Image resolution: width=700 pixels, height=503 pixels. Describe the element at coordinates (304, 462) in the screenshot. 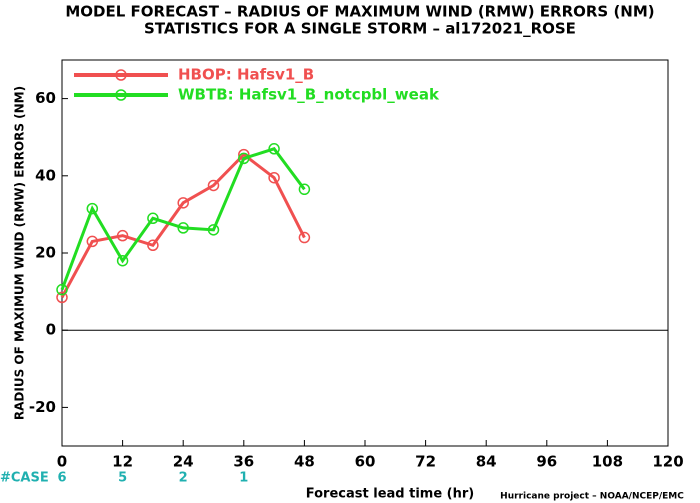

I see `x-tick-label: 48` at that location.